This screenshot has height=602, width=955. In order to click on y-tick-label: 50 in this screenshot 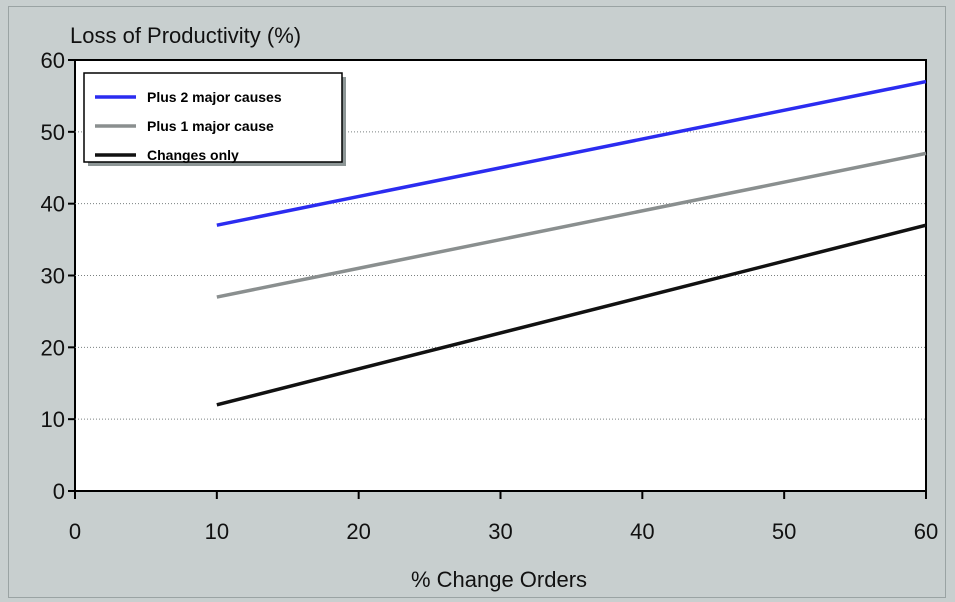, I will do `click(53, 132)`.